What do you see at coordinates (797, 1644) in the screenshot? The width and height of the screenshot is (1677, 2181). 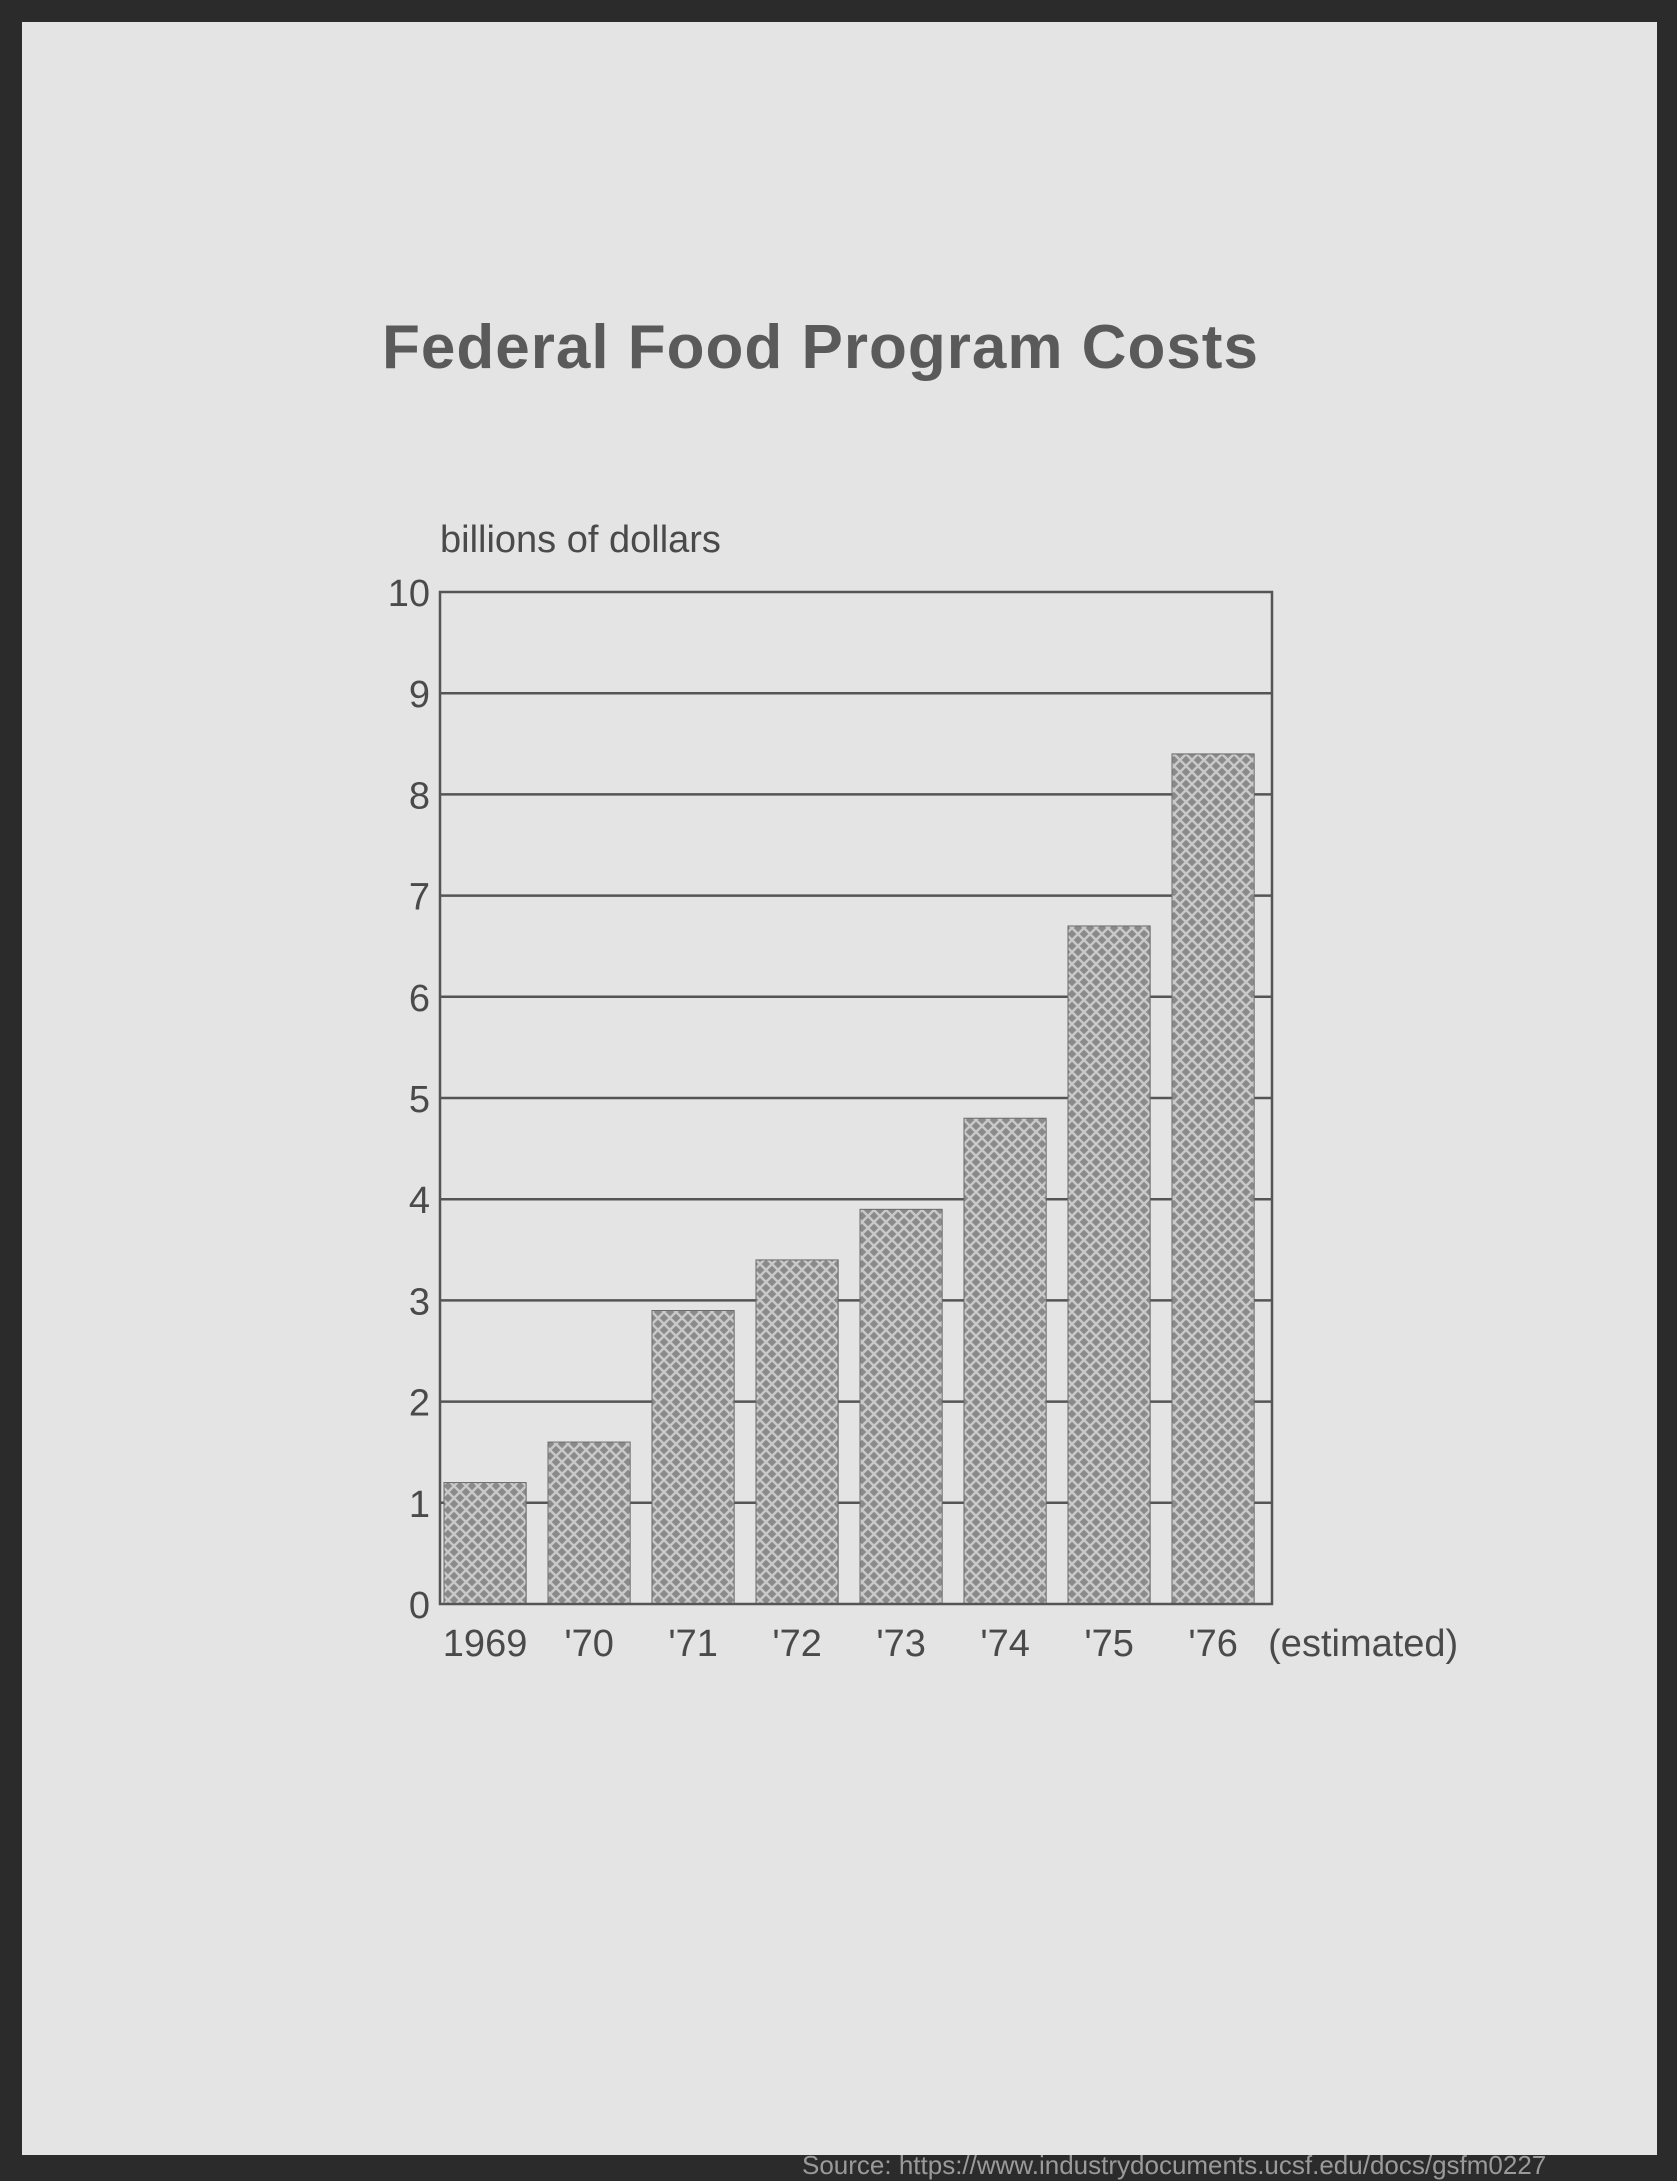 I see `x-tick-label: '72` at bounding box center [797, 1644].